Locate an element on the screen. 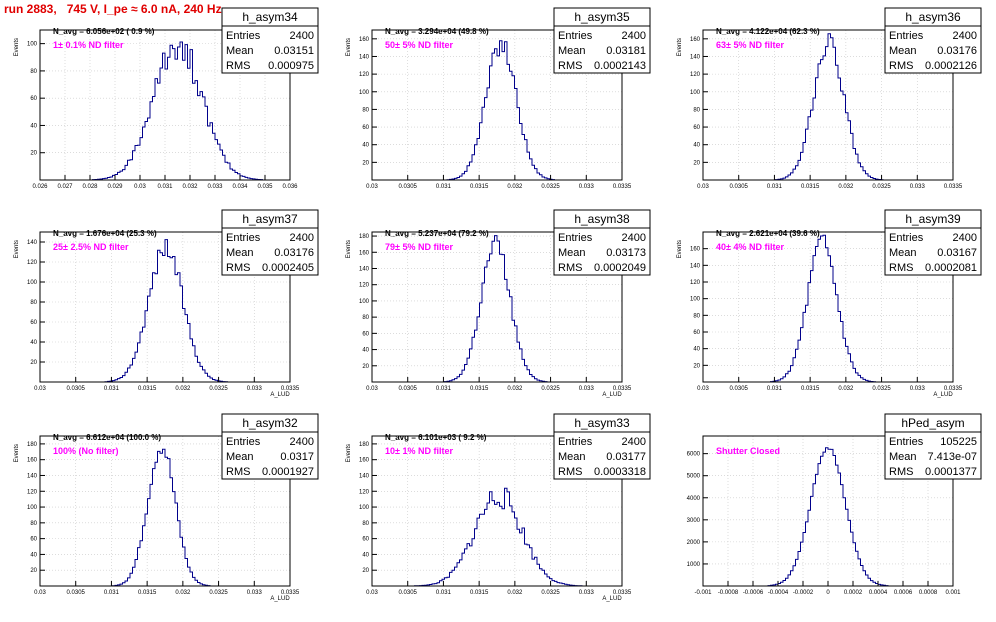 The height and width of the screenshot is (622, 996). y-tick-label: 2000 is located at coordinates (694, 543).